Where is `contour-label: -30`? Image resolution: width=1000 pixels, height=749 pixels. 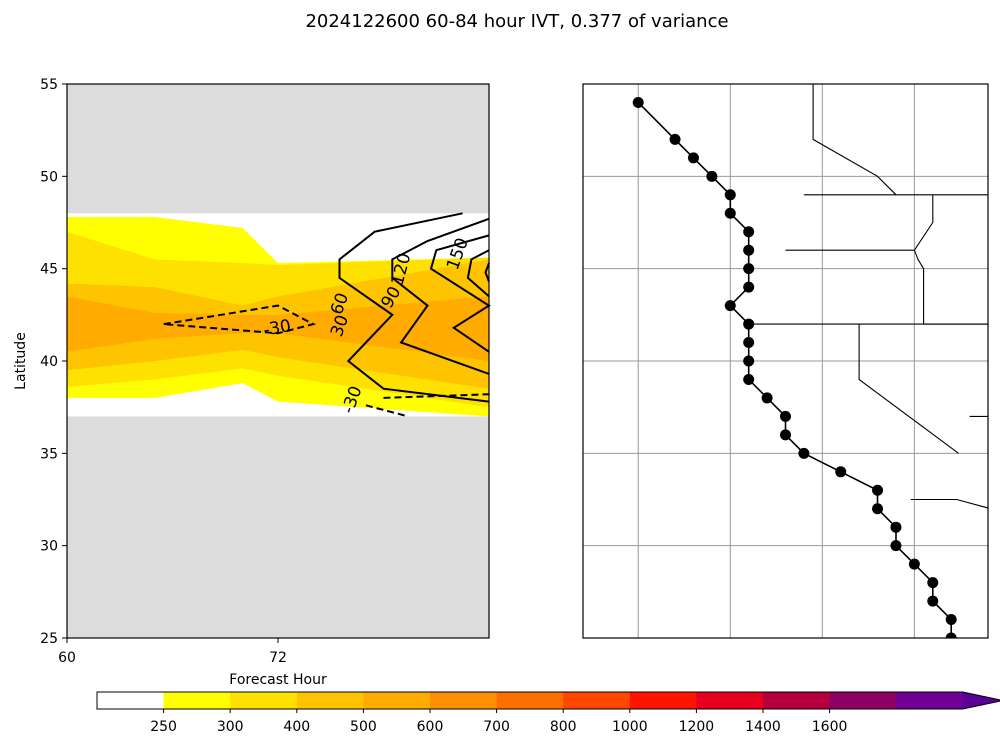
contour-label: -30 is located at coordinates (277, 328).